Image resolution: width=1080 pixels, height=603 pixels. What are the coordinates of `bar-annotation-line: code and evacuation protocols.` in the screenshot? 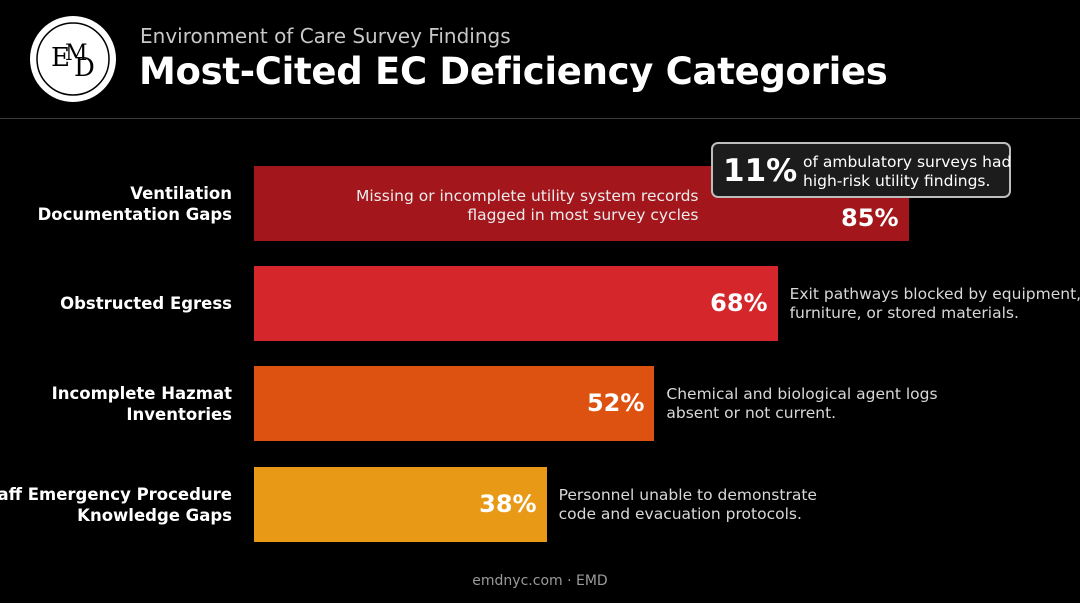 It's located at (680, 513).